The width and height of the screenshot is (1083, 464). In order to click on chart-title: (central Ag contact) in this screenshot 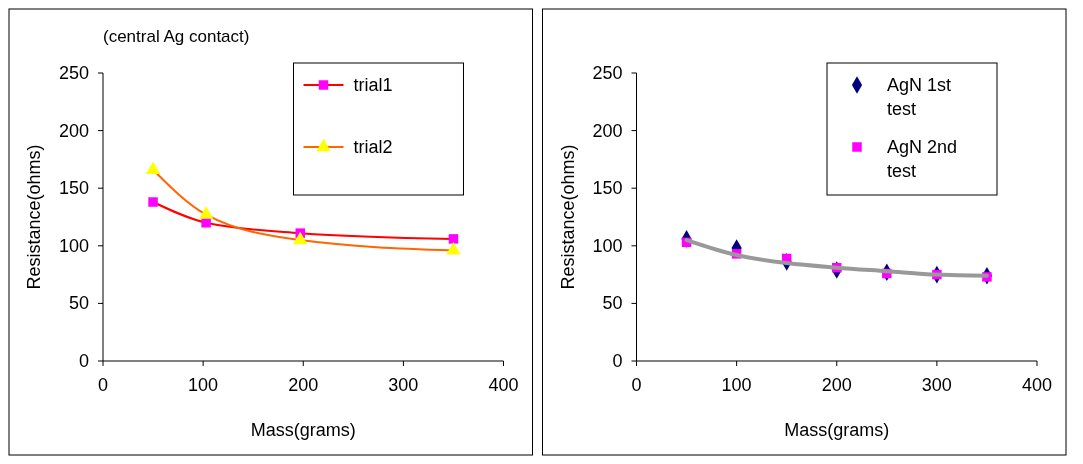, I will do `click(176, 36)`.